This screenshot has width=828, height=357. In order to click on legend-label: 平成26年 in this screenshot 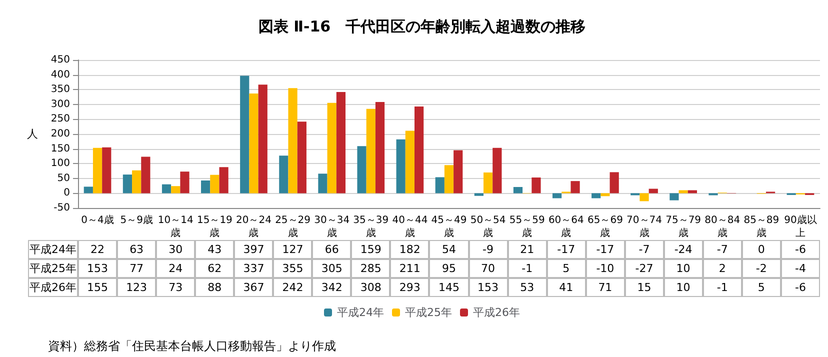, I will do `click(496, 312)`.